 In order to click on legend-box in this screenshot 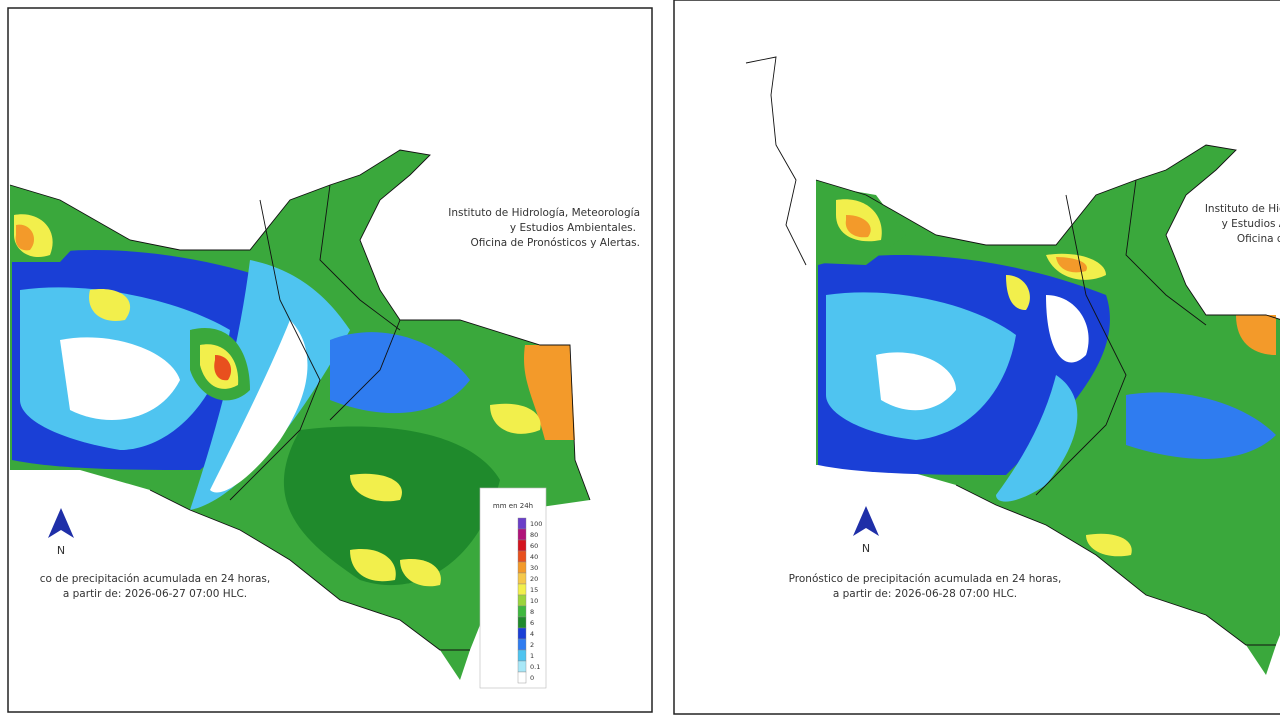, I will do `click(513, 588)`.